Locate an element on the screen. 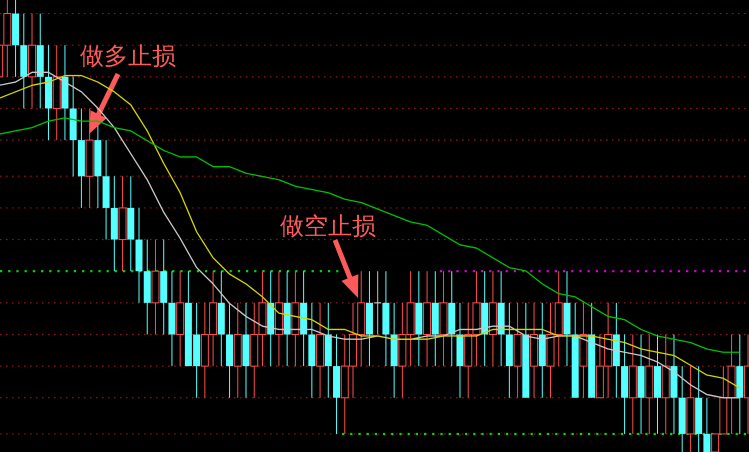 Image resolution: width=749 pixels, height=452 pixels. annotation: 做空止损 is located at coordinates (328, 226).